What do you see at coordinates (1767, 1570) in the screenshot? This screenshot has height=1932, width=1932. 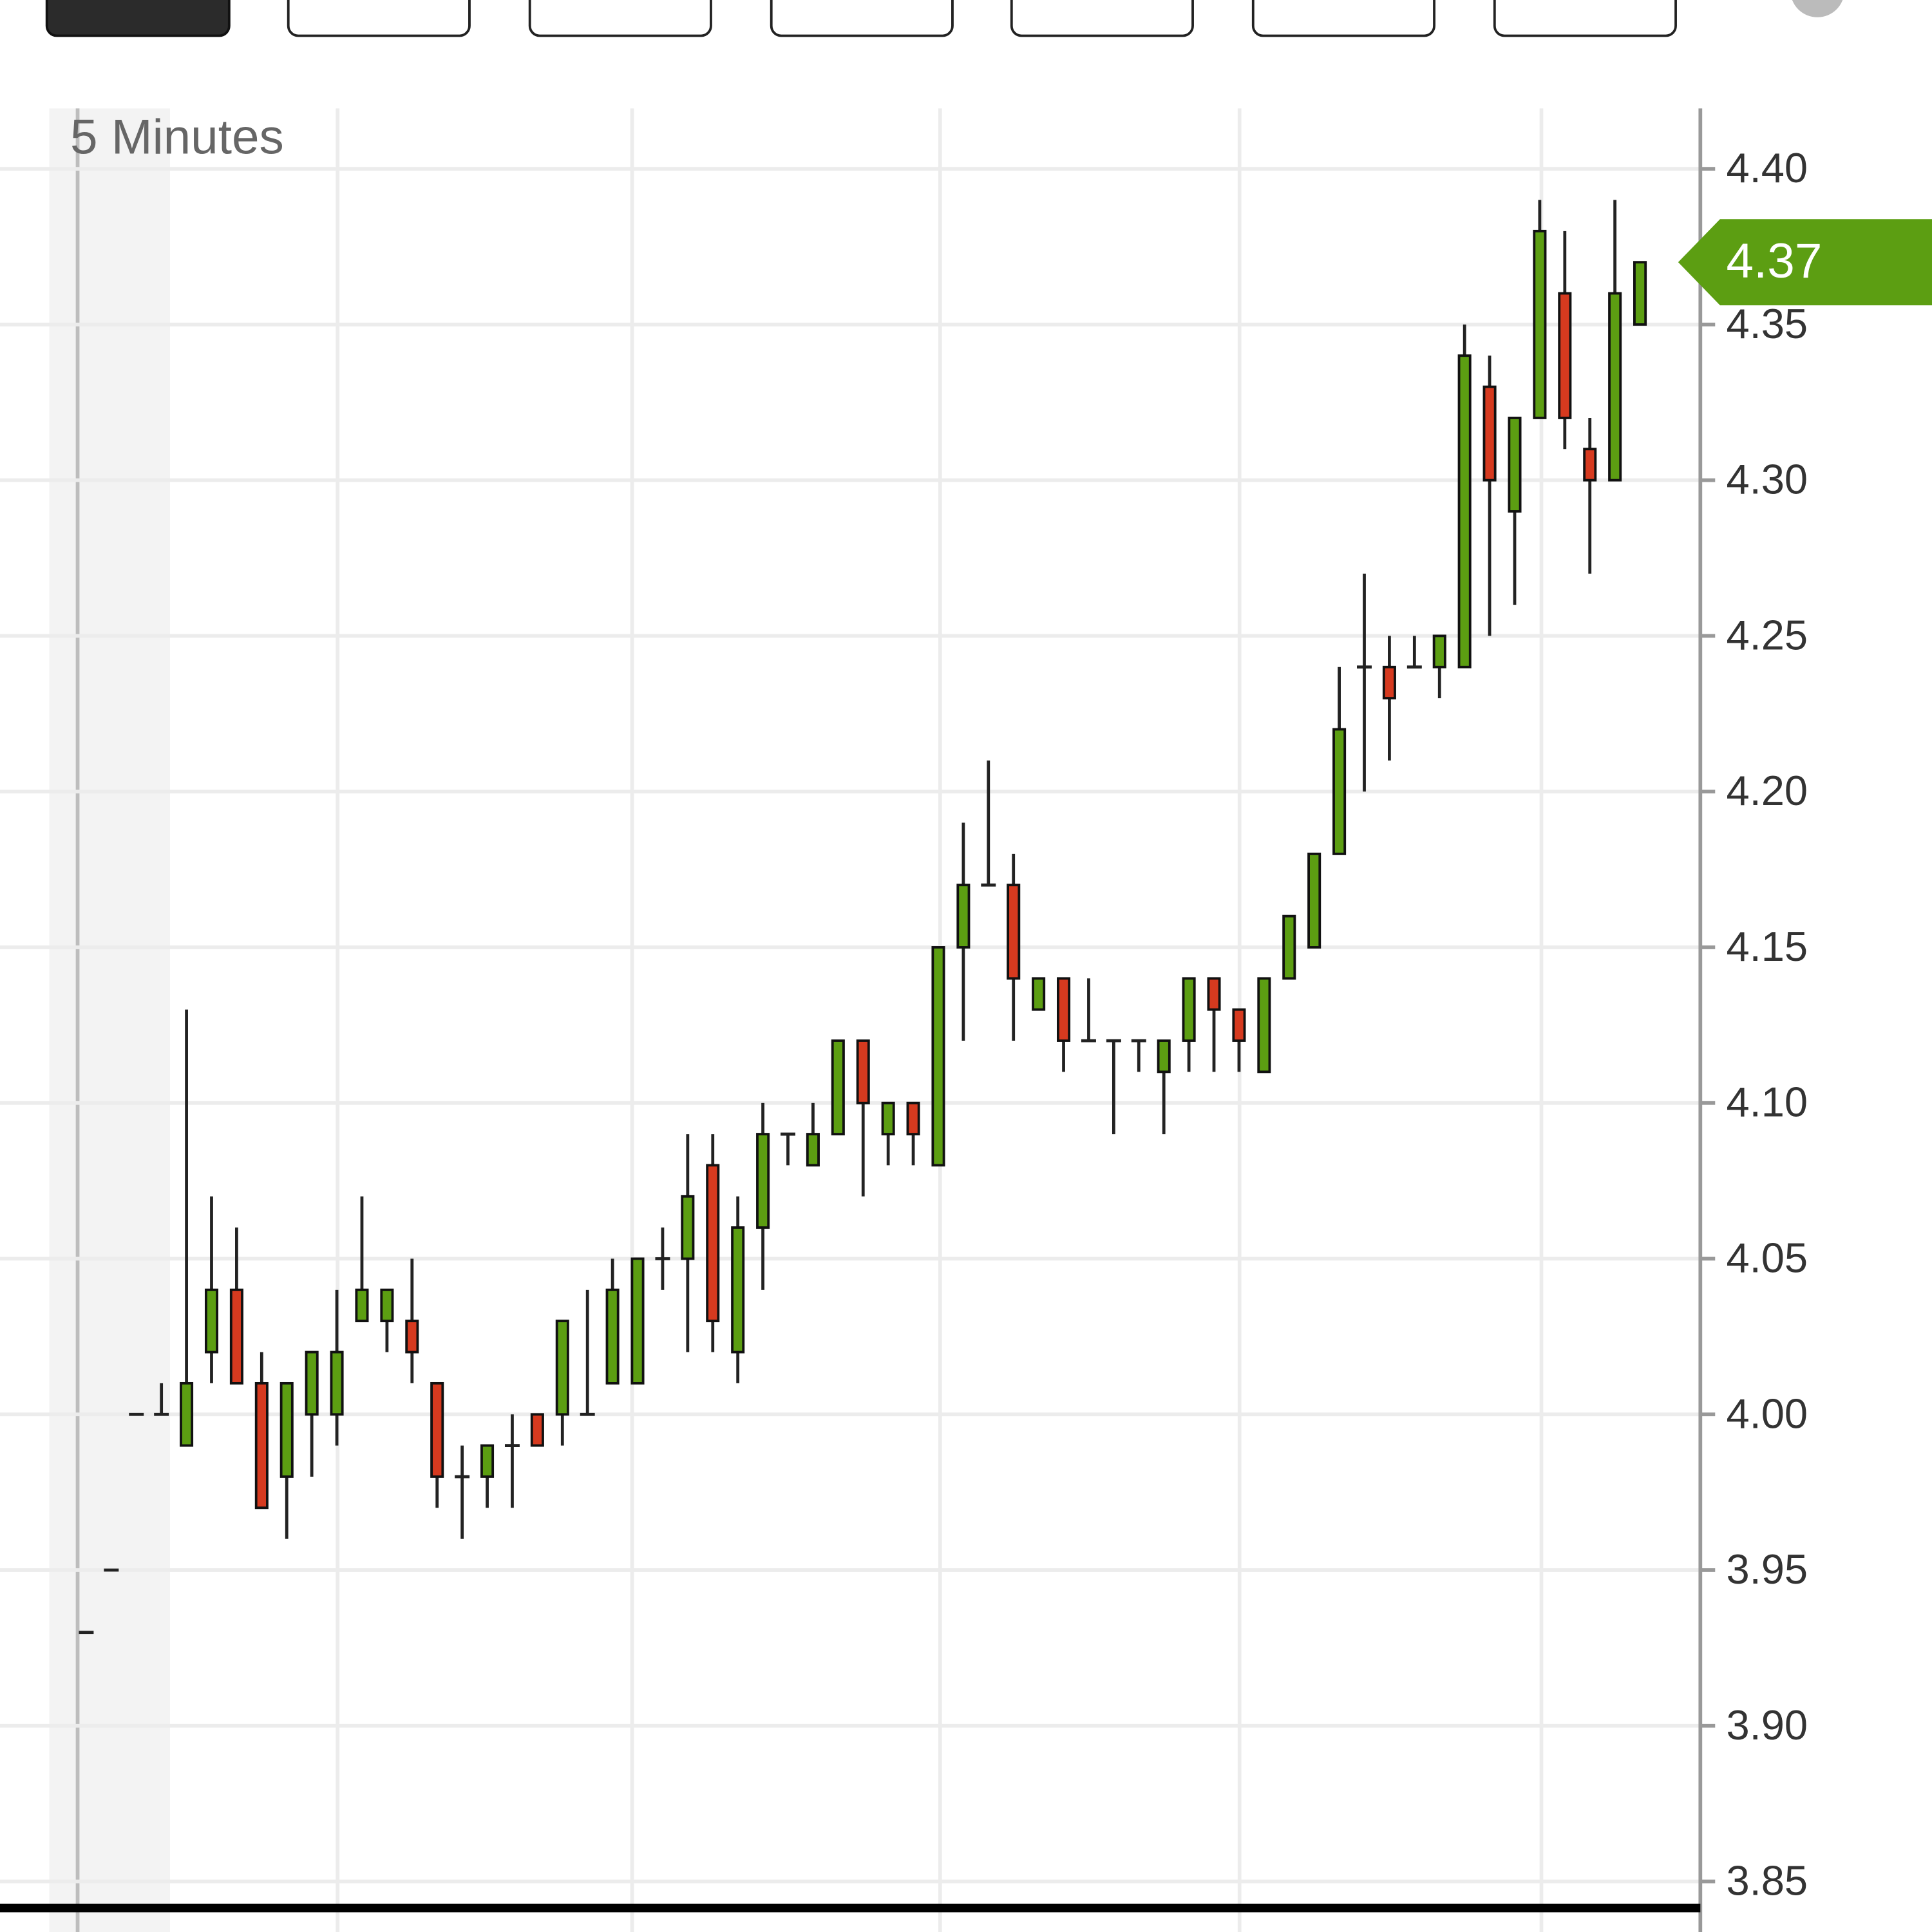 I see `y-tick-label: 3.95` at bounding box center [1767, 1570].